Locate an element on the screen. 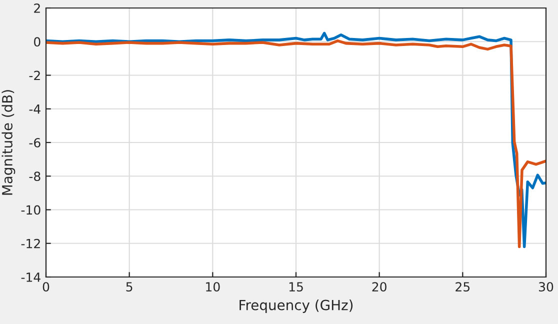  y-tick-label: -10 is located at coordinates (30, 210).